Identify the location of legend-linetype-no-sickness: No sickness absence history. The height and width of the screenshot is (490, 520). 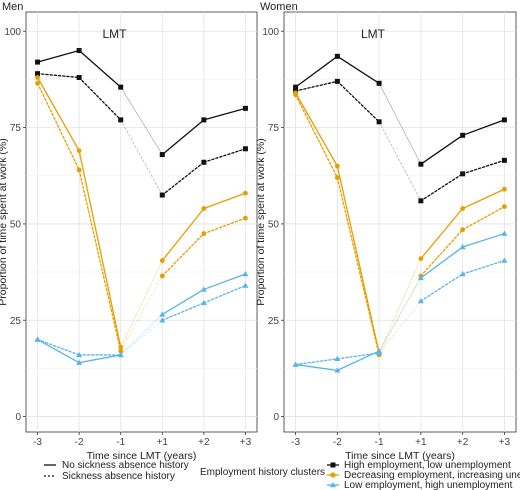
(116, 465).